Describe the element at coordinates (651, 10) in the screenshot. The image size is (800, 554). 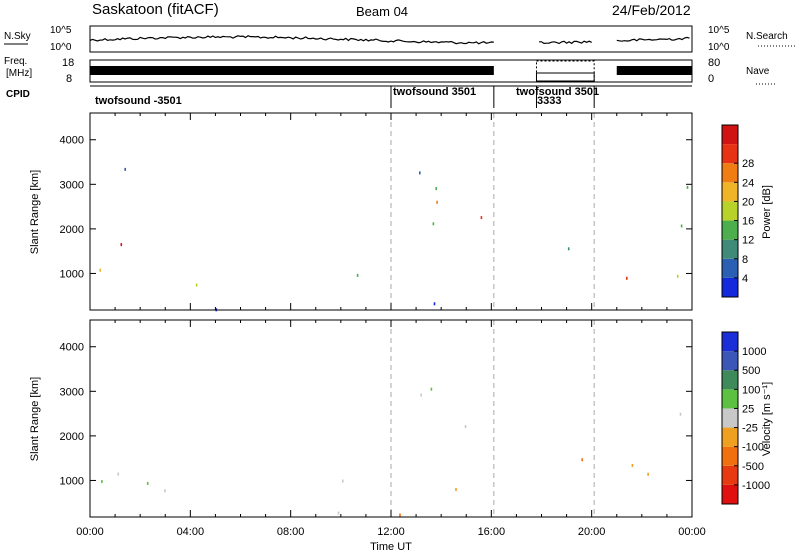
I see `date-title: 24/Feb/2012` at that location.